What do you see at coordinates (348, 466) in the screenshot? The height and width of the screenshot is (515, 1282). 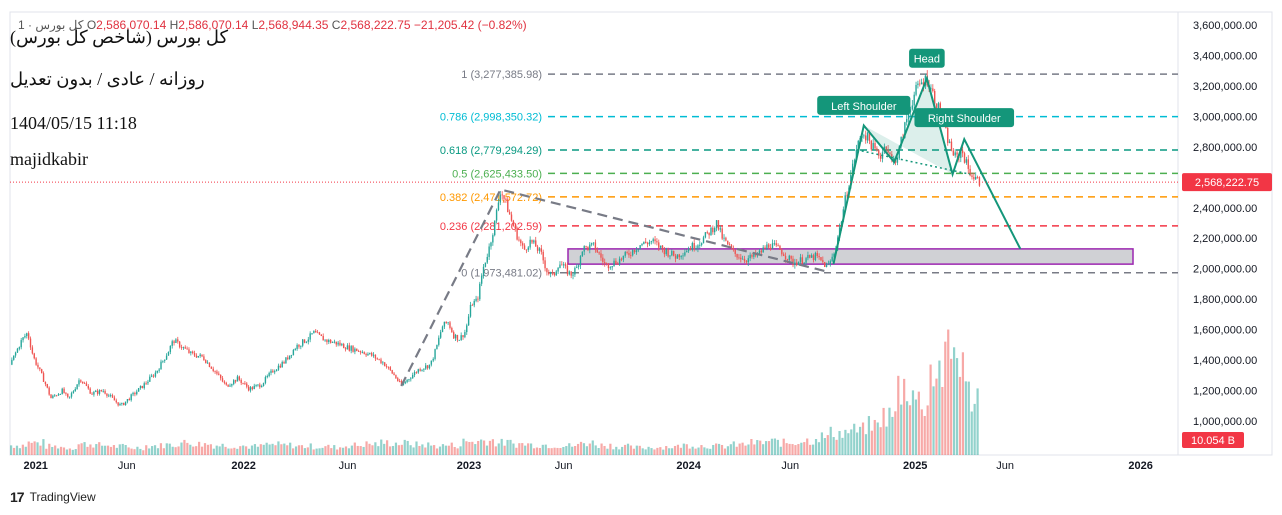 I see `x-tick-label: Jun` at bounding box center [348, 466].